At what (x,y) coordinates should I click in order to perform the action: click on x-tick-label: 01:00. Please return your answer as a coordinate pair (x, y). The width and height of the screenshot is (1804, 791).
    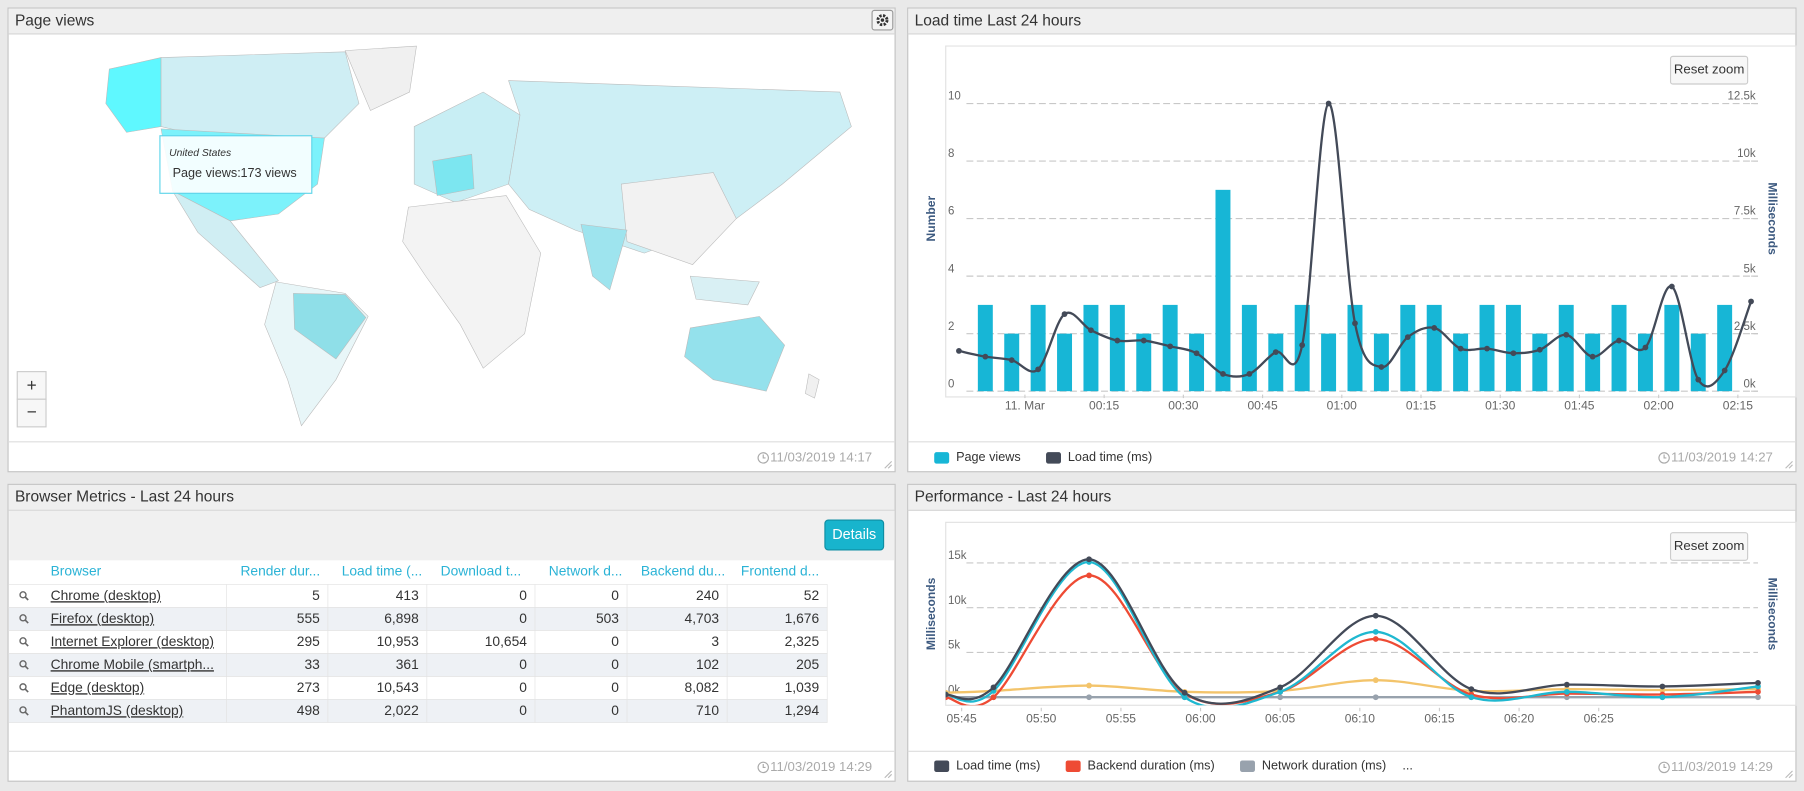
    Looking at the image, I should click on (1342, 405).